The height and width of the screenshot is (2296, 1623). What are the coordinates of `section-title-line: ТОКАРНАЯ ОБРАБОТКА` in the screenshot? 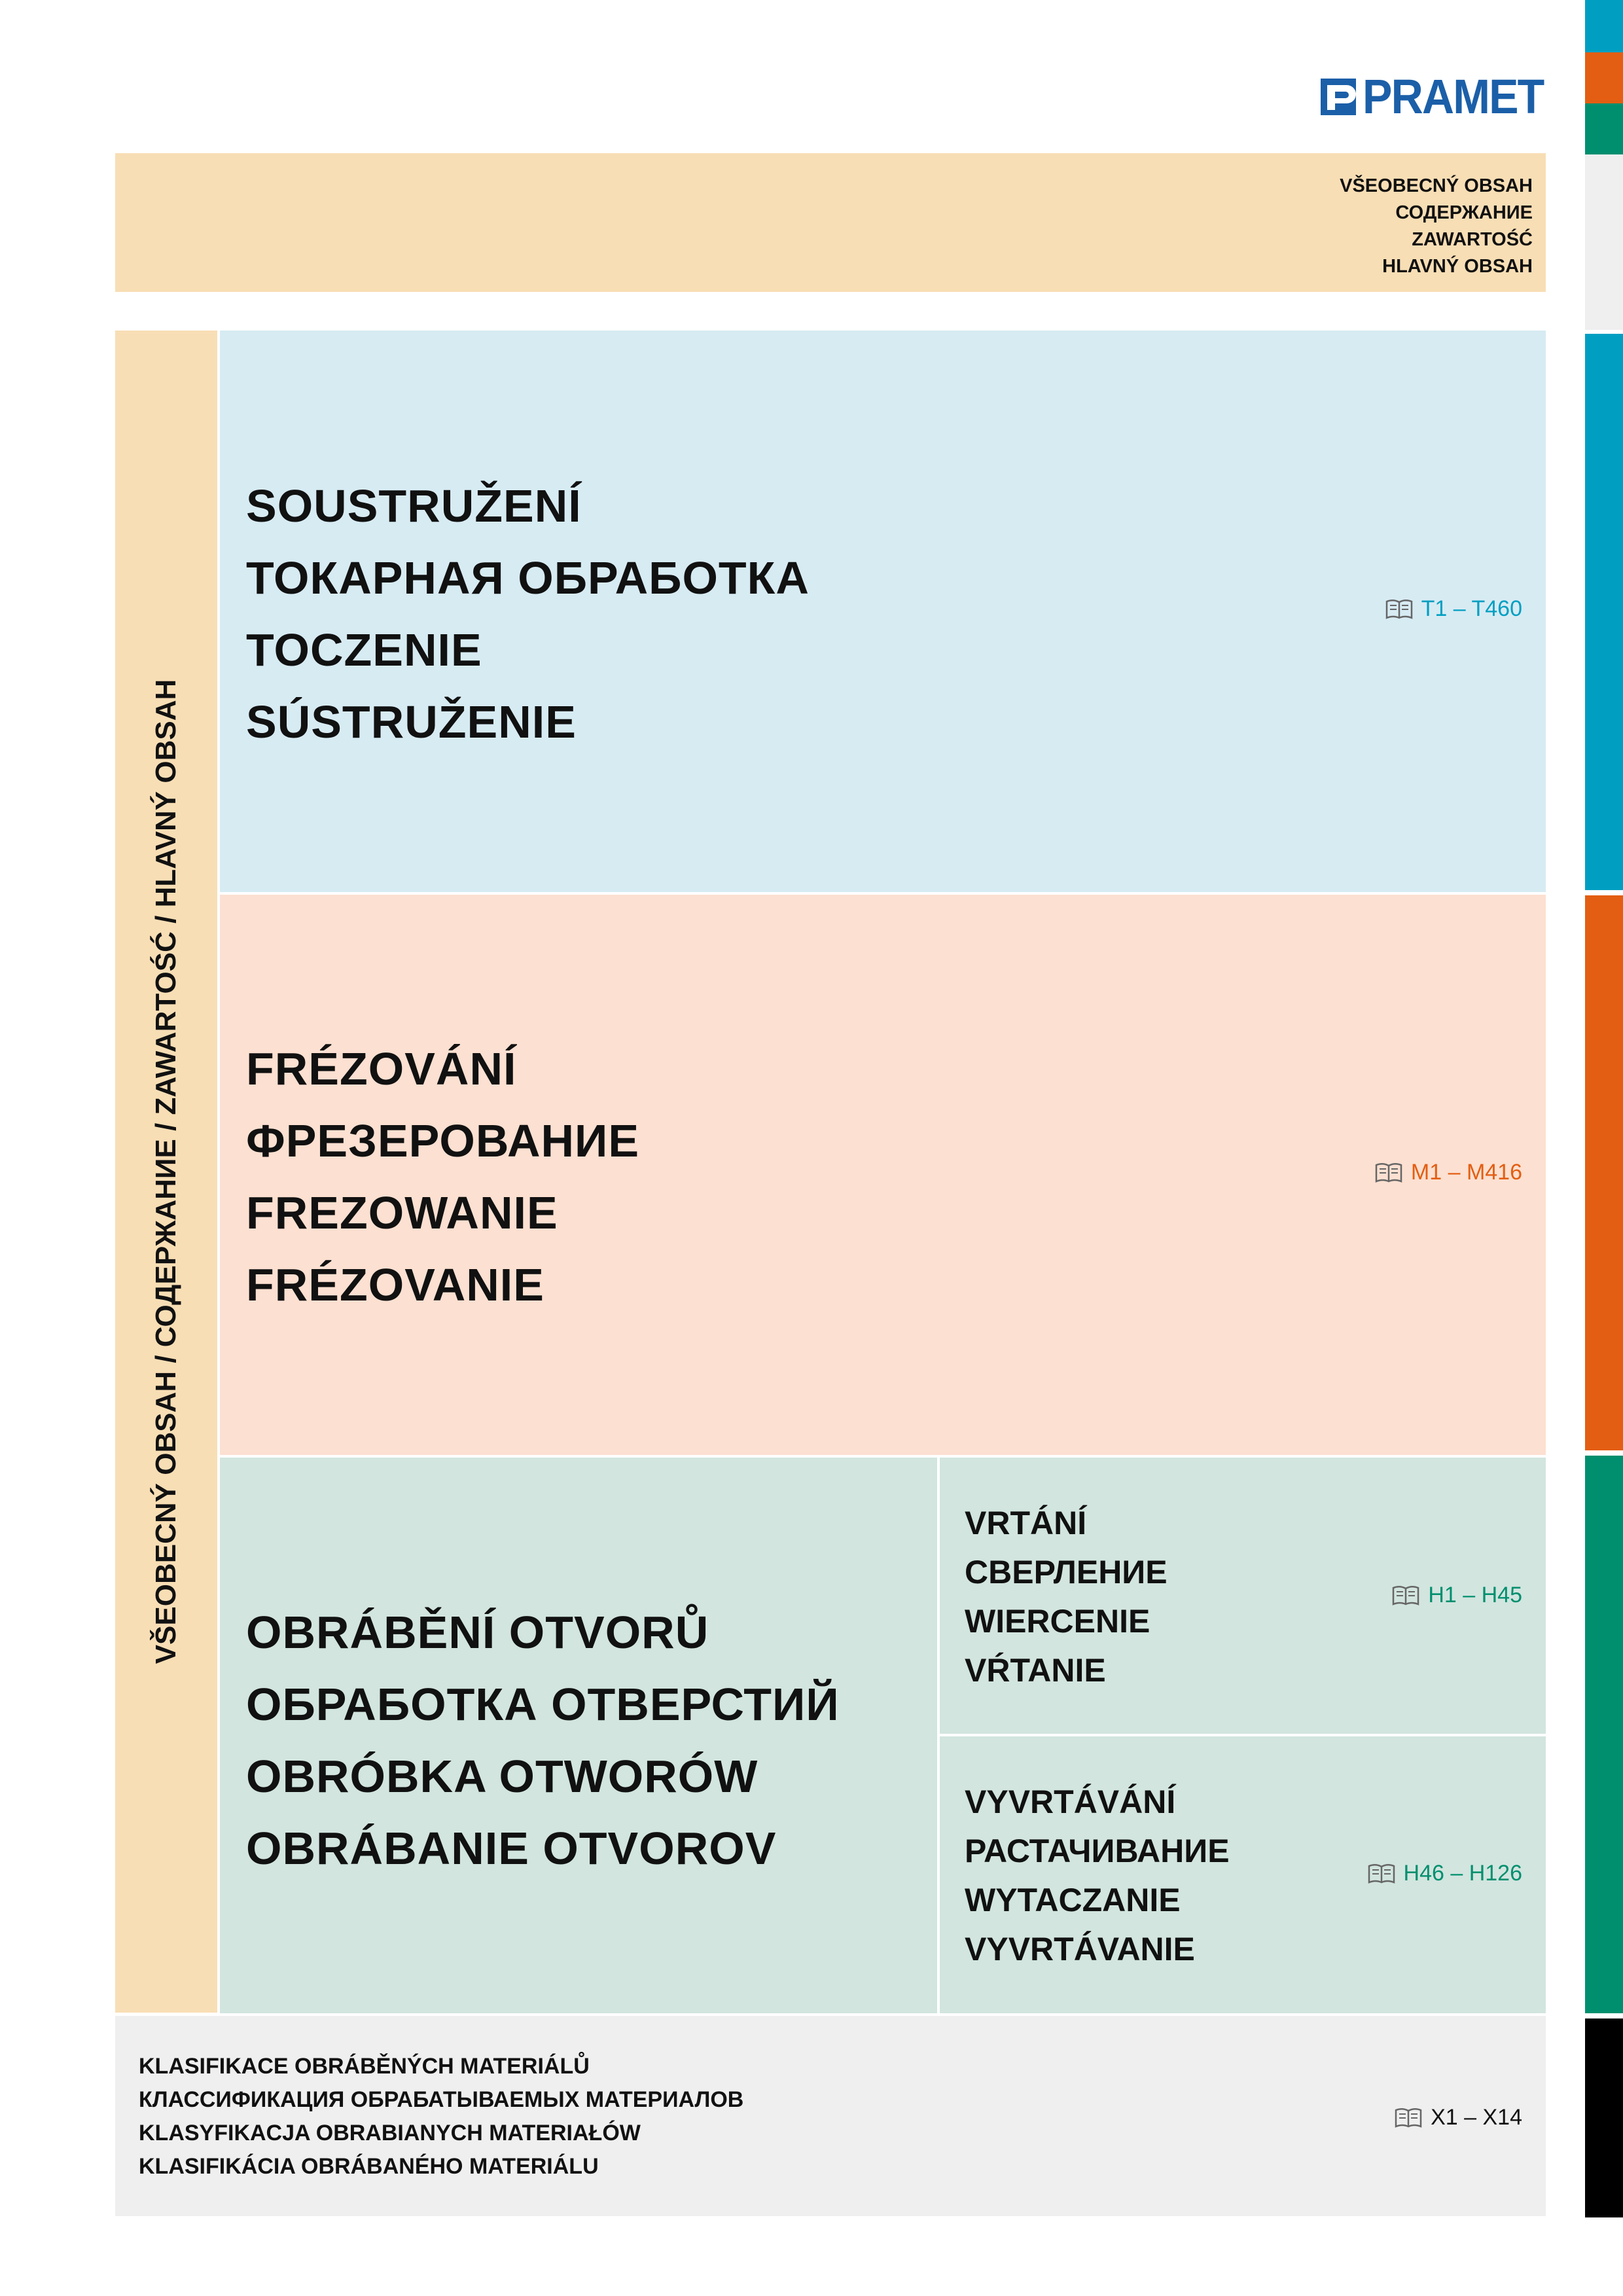 It's located at (528, 577).